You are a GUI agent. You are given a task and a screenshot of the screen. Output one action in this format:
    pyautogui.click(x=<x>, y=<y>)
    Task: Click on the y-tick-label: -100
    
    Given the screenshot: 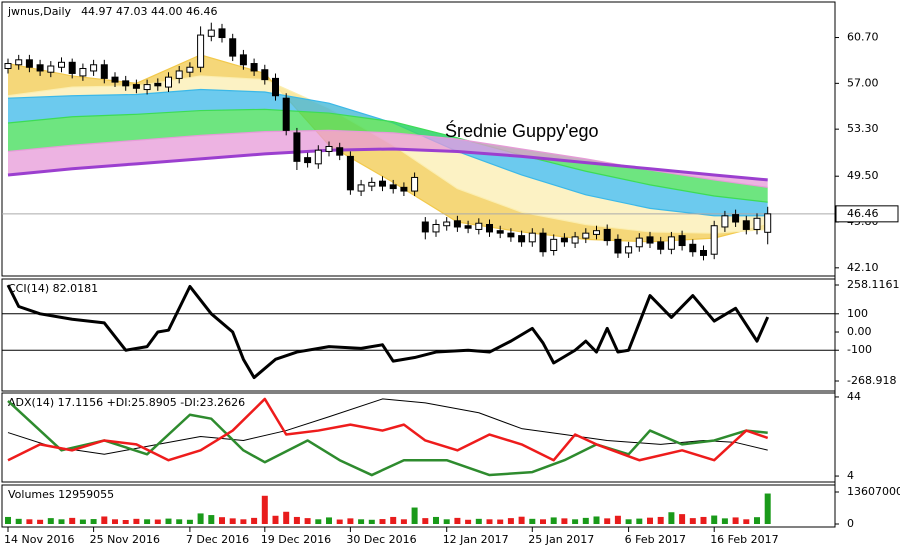 What is the action you would take?
    pyautogui.click(x=859, y=349)
    